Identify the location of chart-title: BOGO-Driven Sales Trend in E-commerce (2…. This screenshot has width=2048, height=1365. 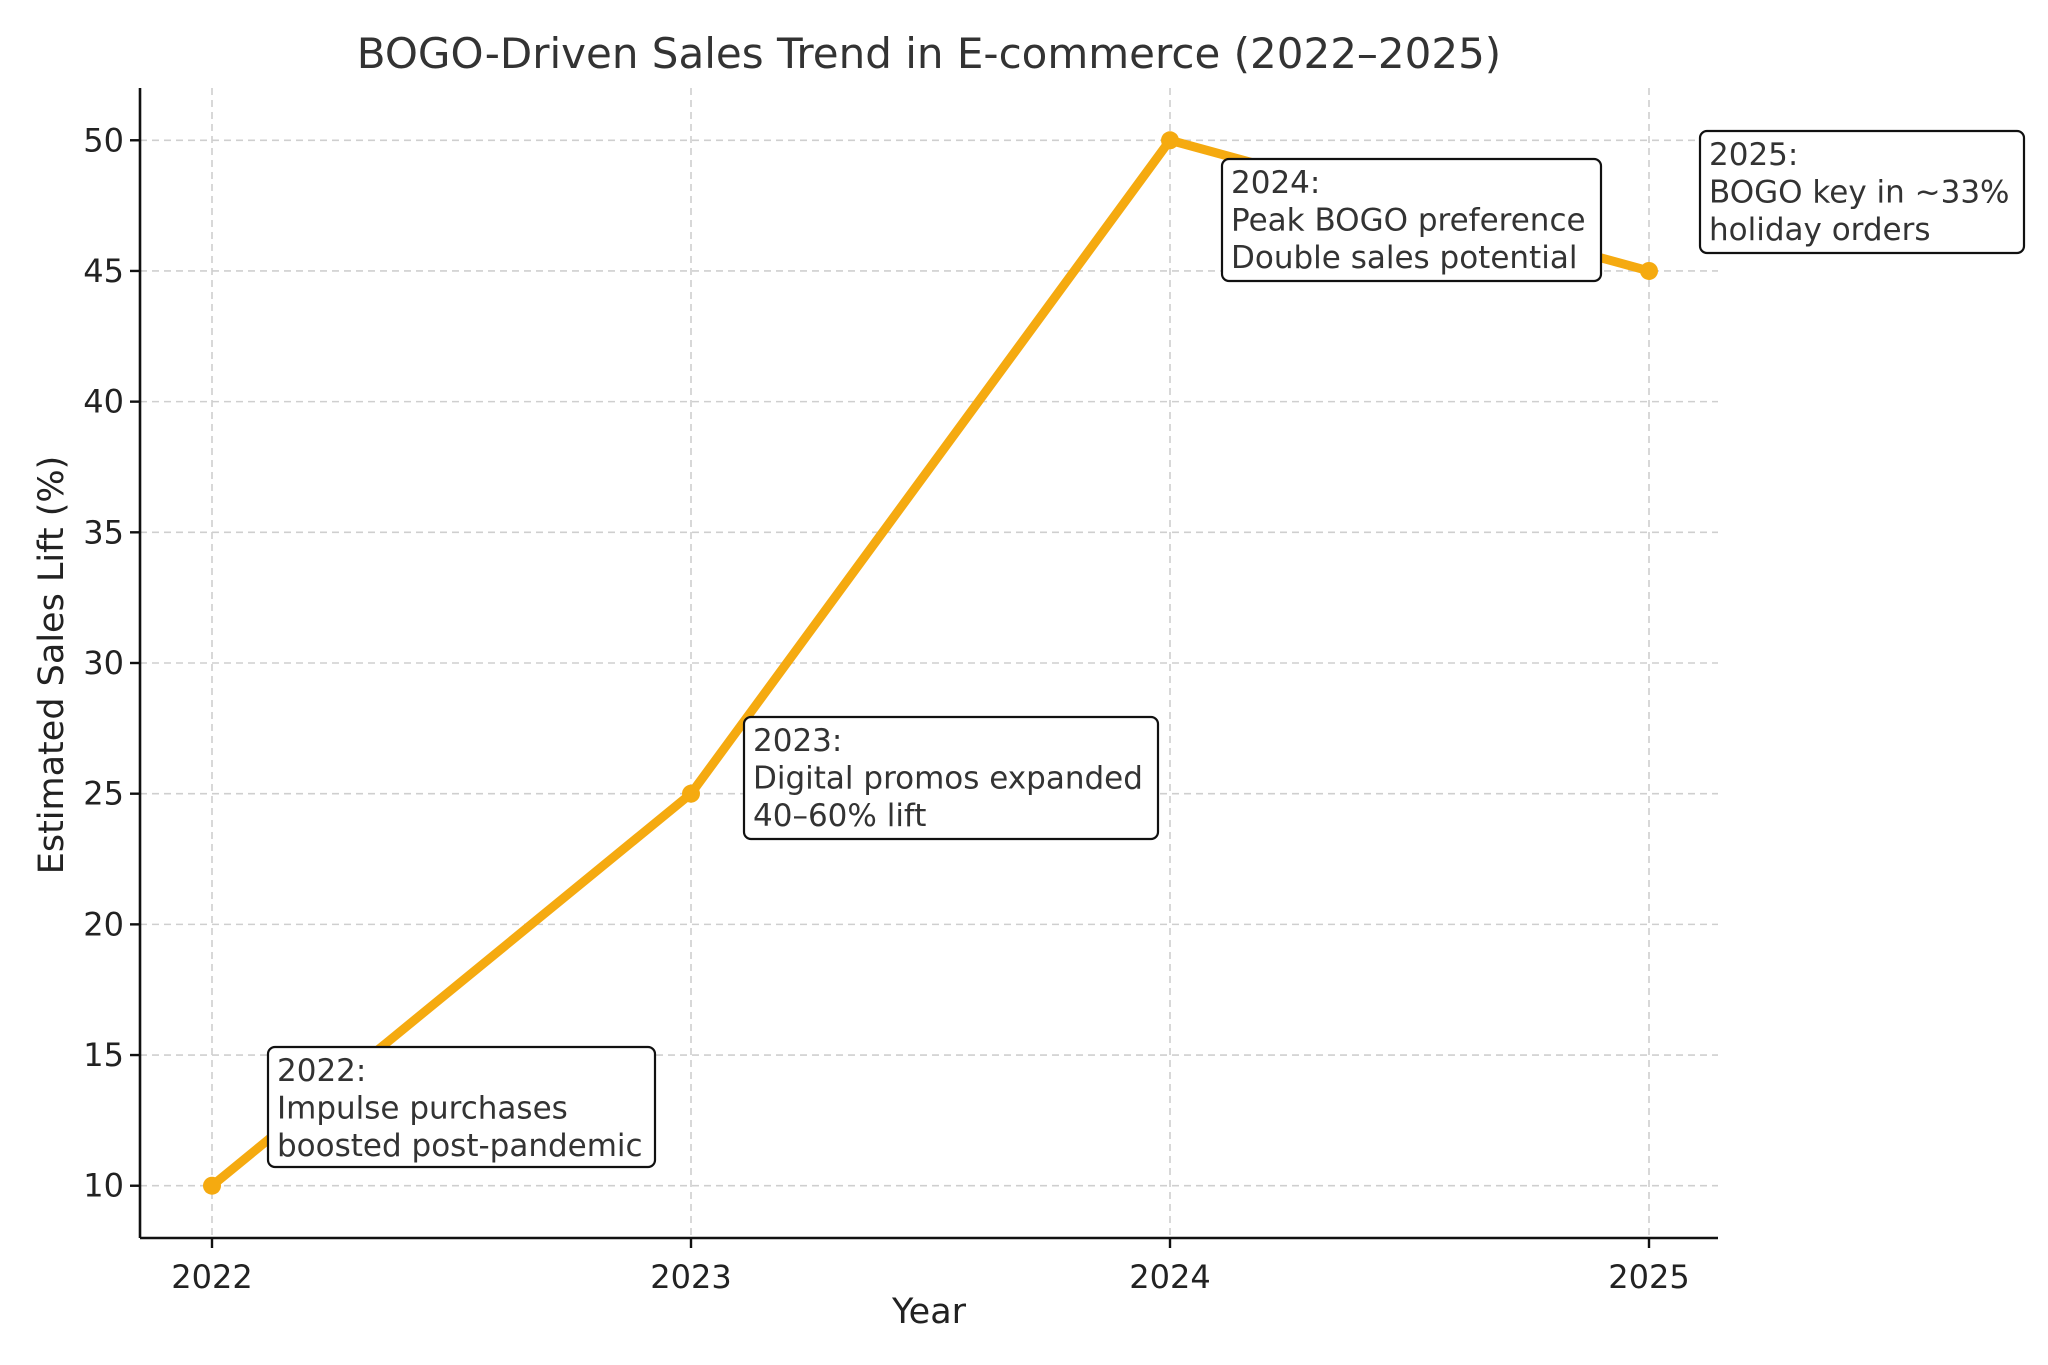
(929, 53).